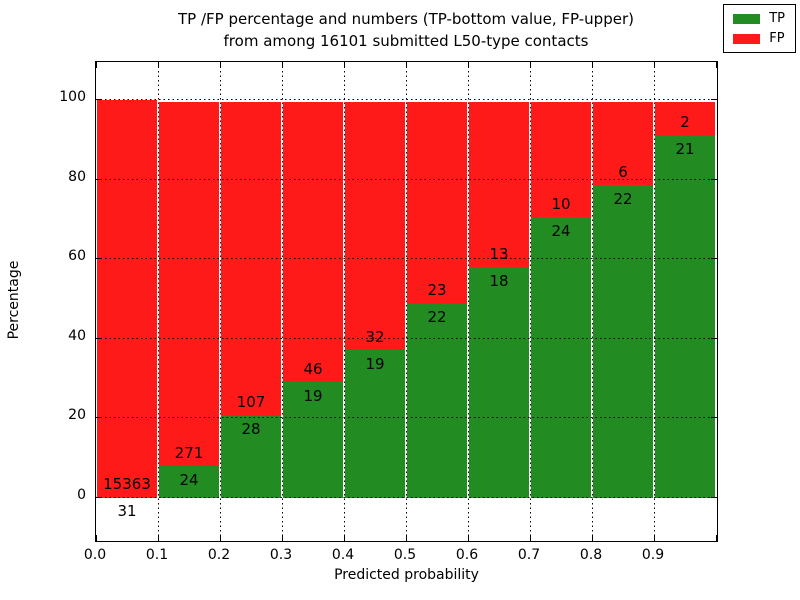 The image size is (800, 600). Describe the element at coordinates (529, 555) in the screenshot. I see `x-tick-label: 0.7` at that location.